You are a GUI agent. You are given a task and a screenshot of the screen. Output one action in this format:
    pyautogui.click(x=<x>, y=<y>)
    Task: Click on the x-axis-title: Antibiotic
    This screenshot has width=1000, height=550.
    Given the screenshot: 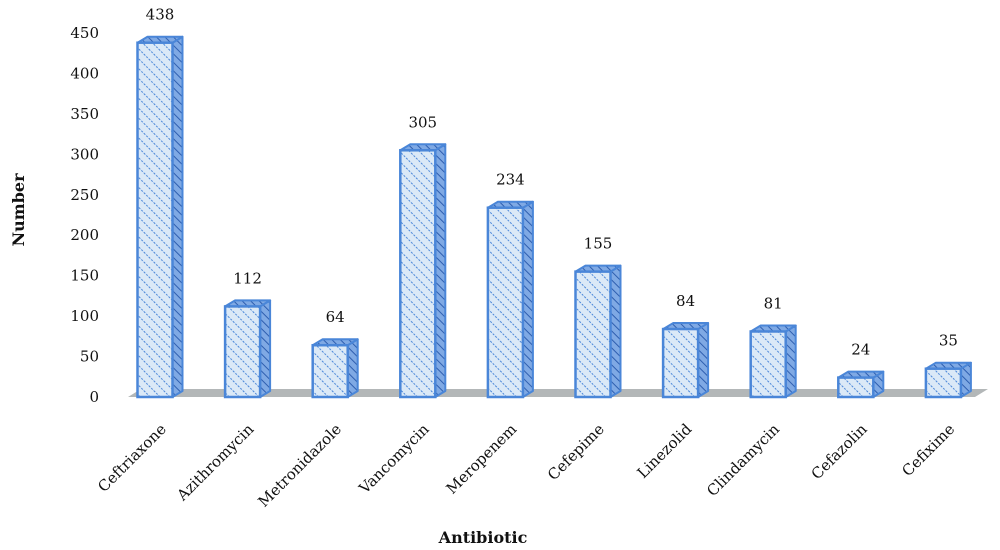 What is the action you would take?
    pyautogui.click(x=483, y=537)
    